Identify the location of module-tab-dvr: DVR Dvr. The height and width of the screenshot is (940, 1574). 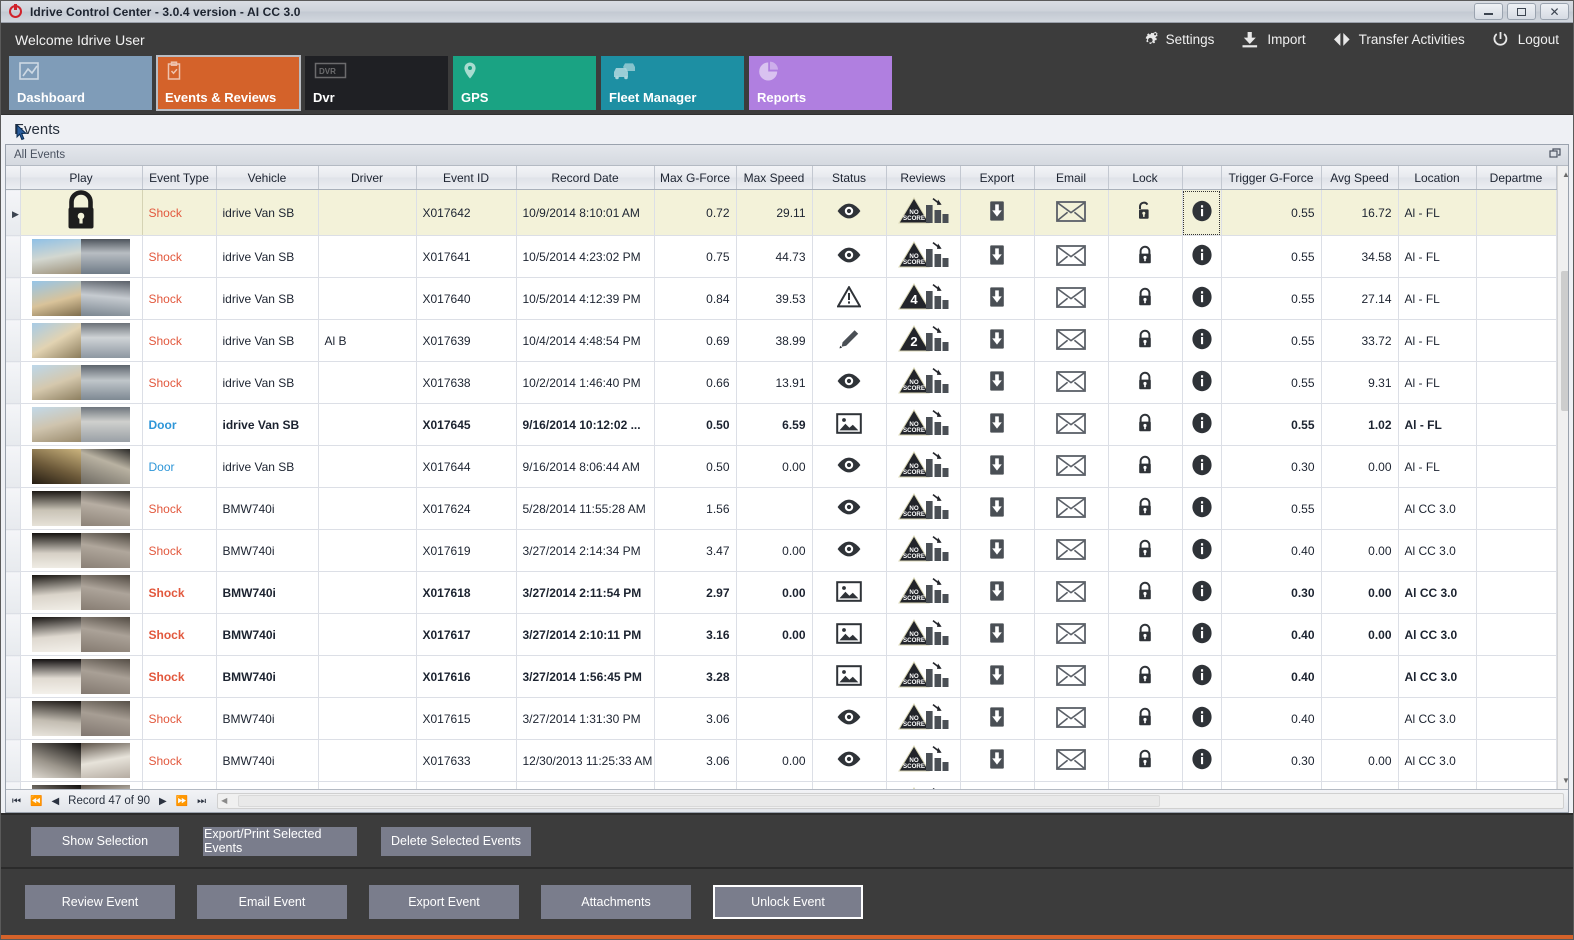
(376, 83).